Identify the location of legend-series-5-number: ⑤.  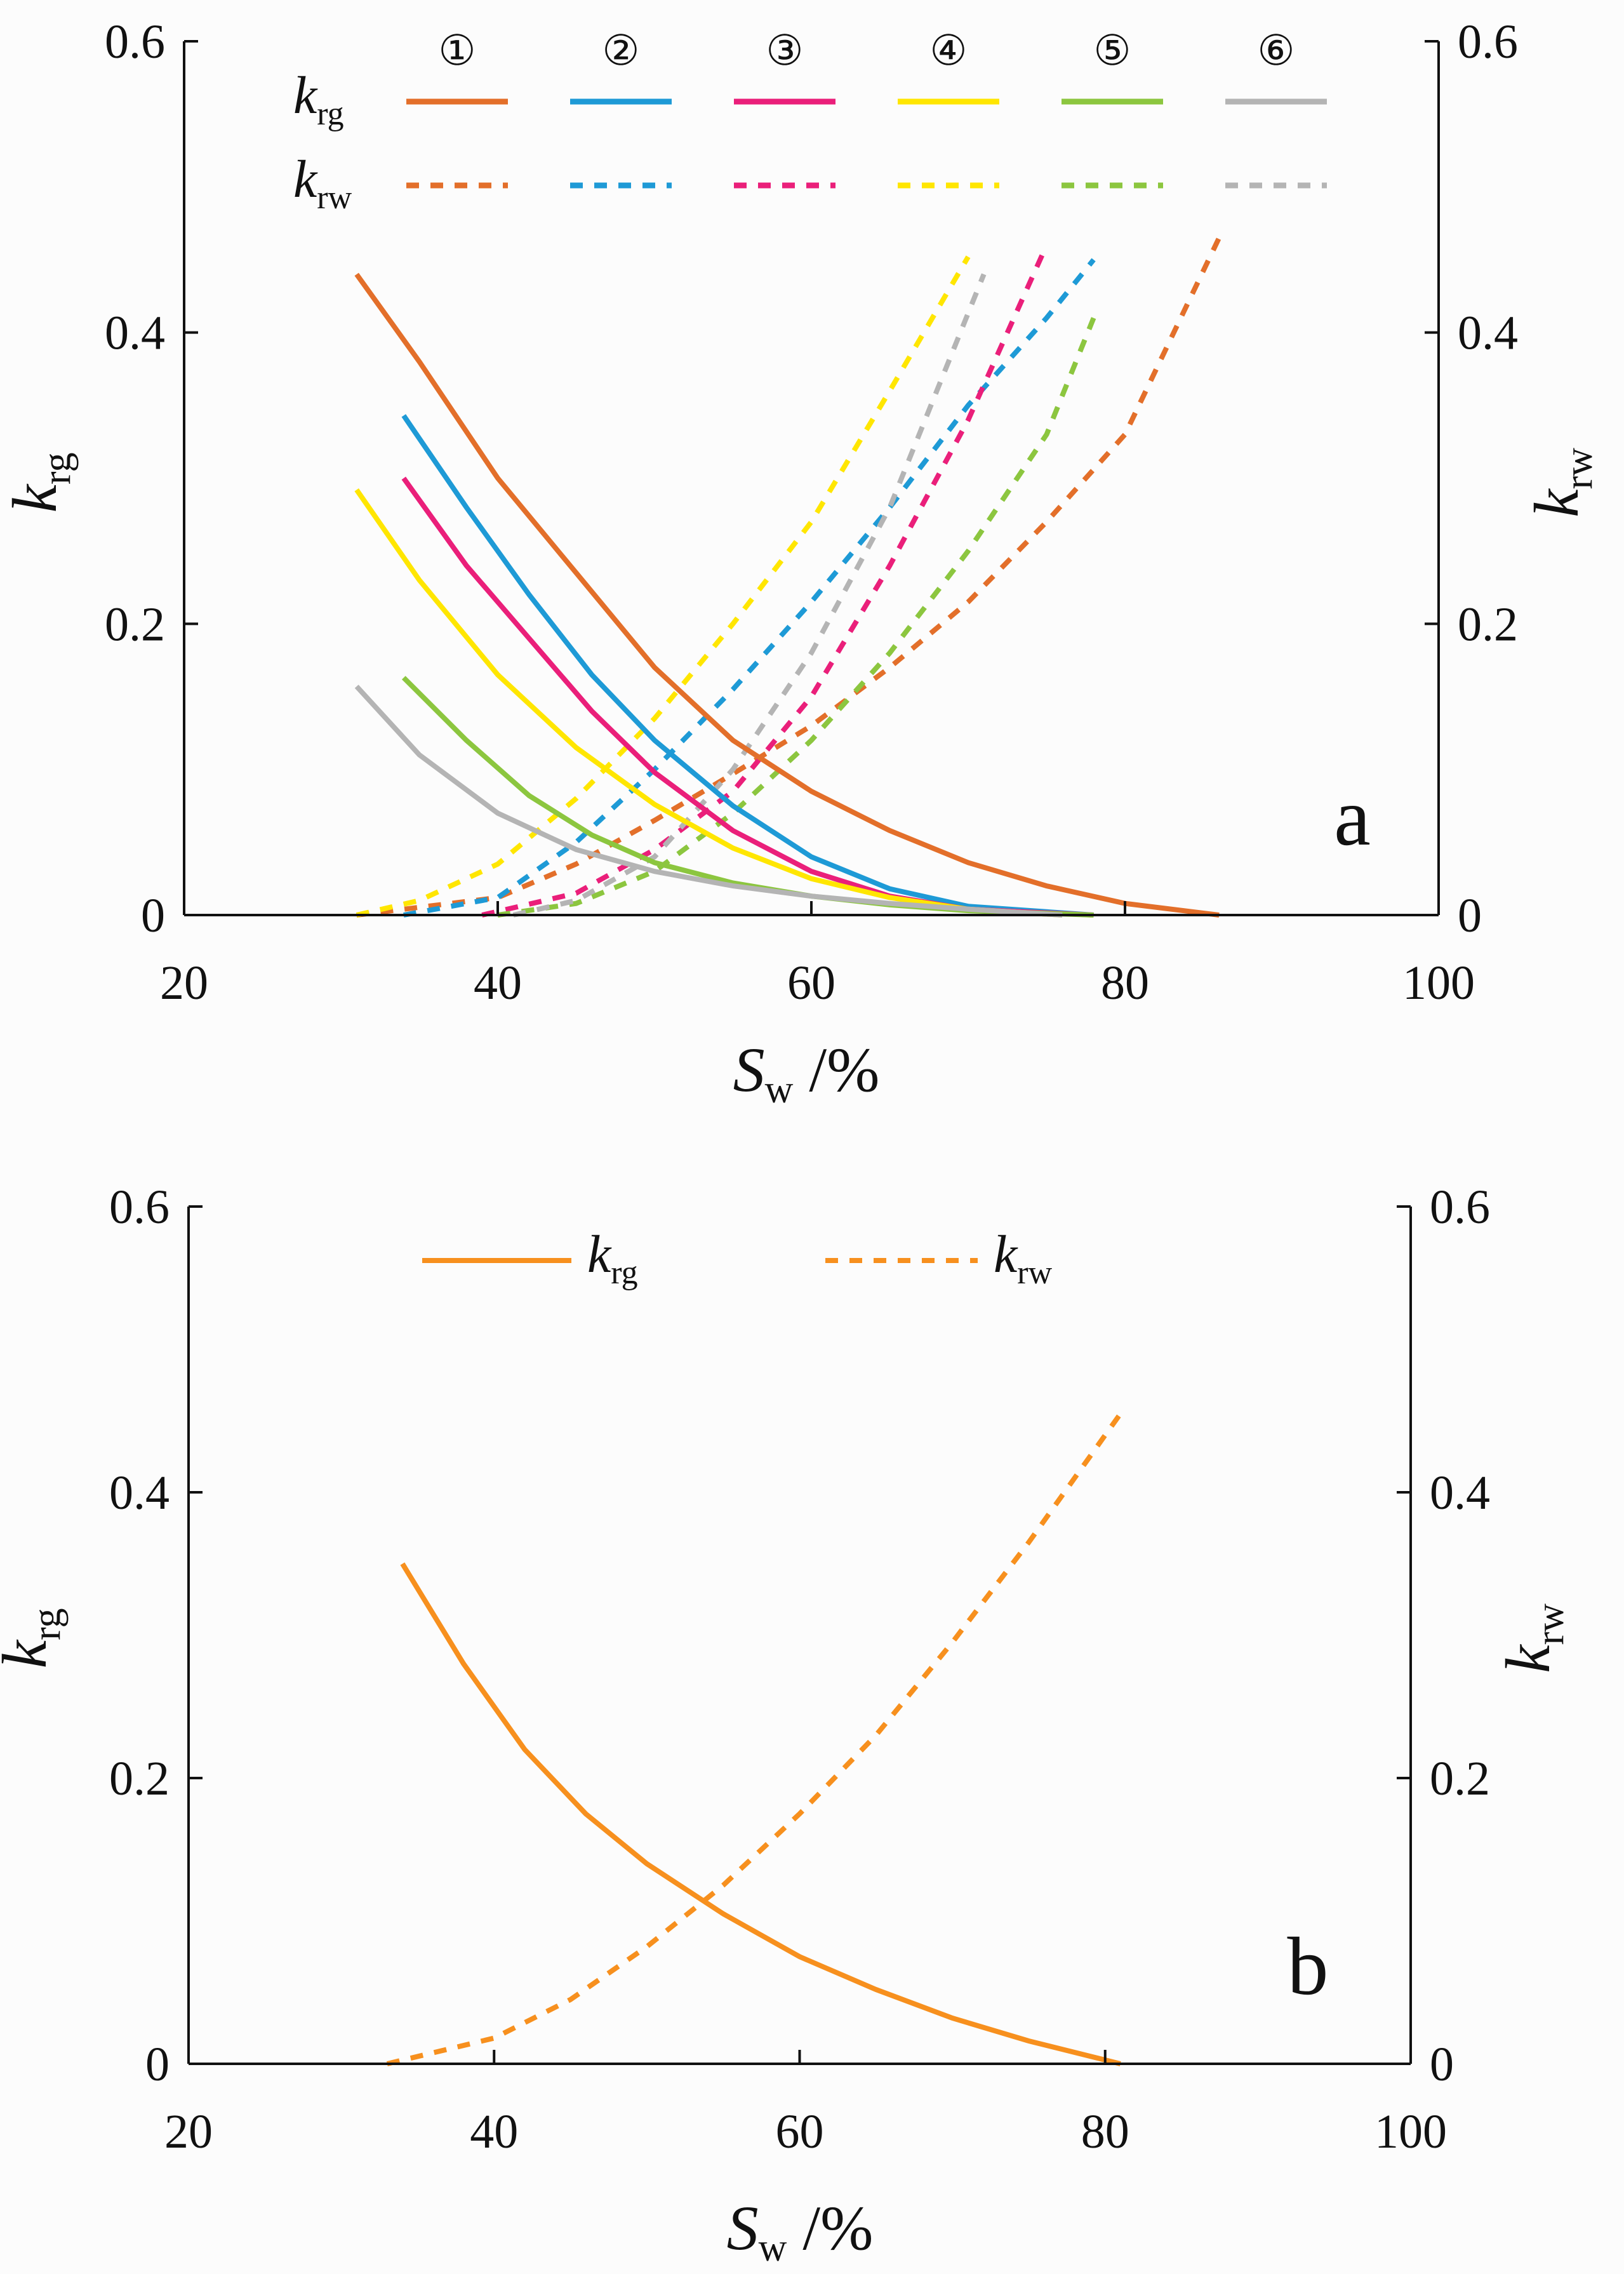
(1112, 50).